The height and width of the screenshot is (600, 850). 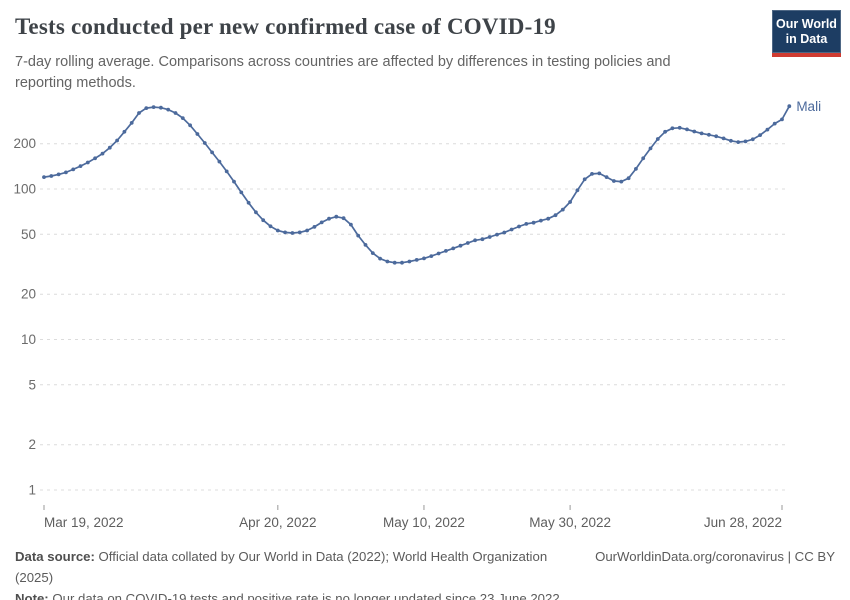 What do you see at coordinates (808, 106) in the screenshot?
I see `series-label-mali: Mali` at bounding box center [808, 106].